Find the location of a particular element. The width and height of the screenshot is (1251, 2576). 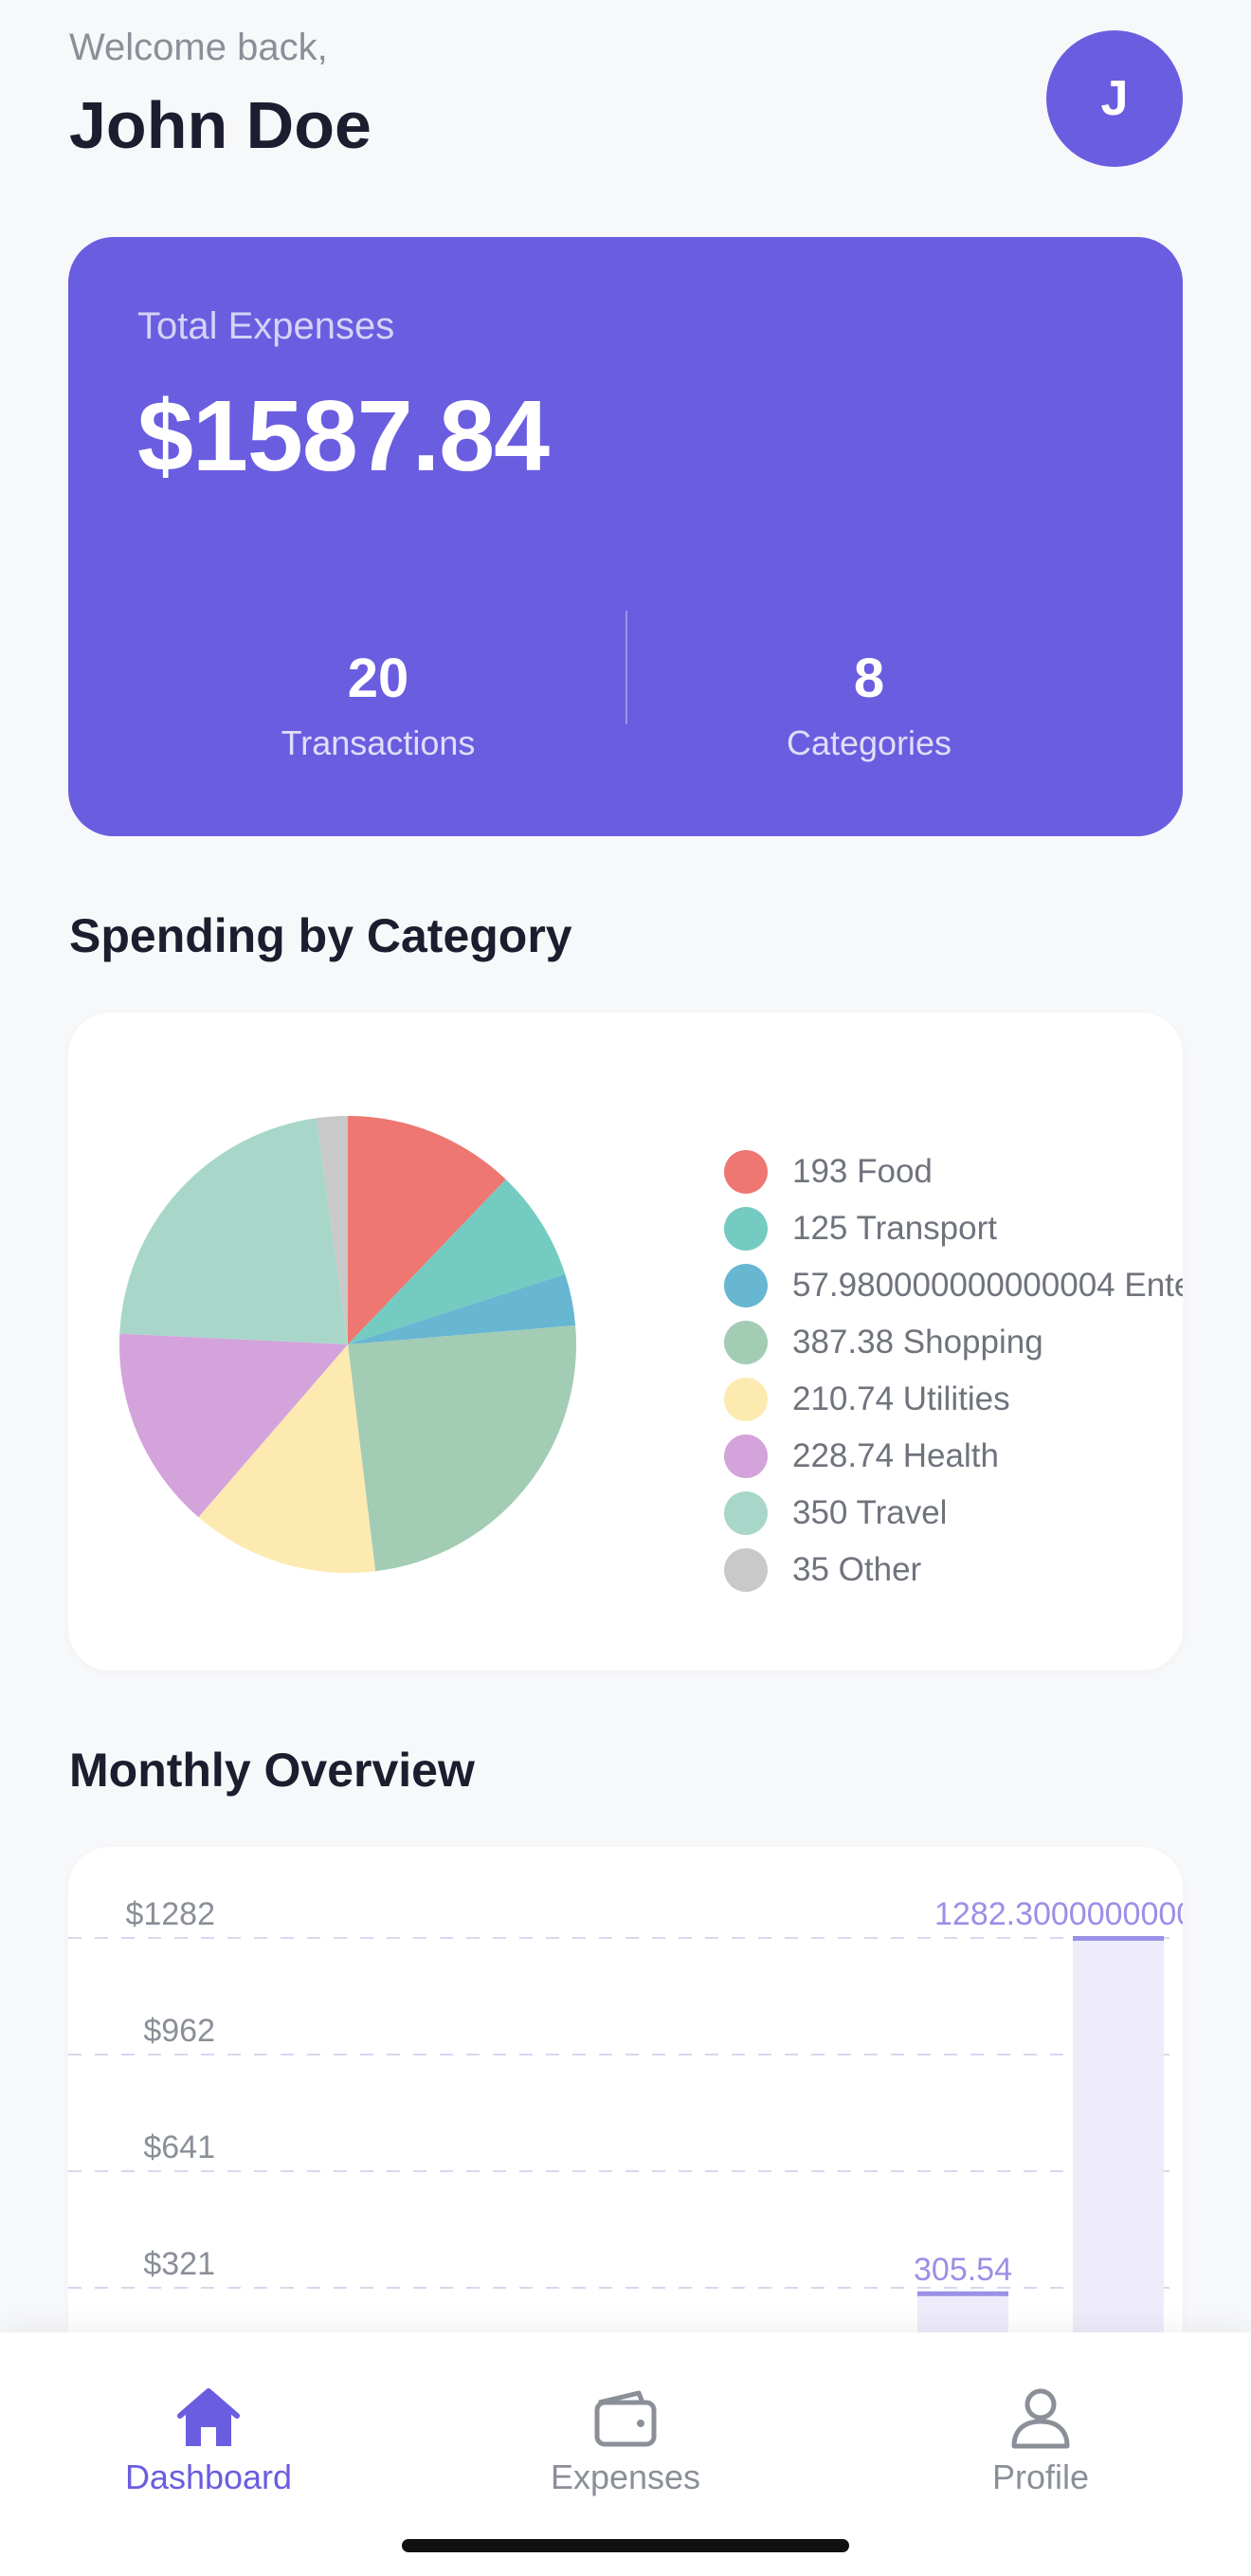

tab-dashboard: Dashboard is located at coordinates (209, 2441).